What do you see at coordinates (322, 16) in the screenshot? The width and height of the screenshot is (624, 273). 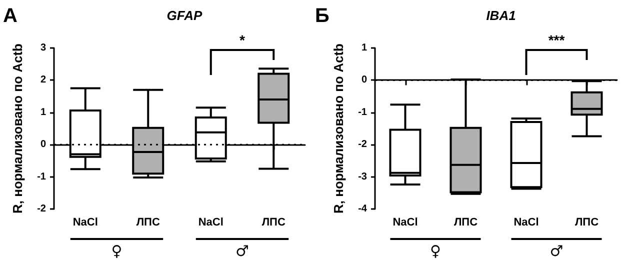 I see `text: Б` at bounding box center [322, 16].